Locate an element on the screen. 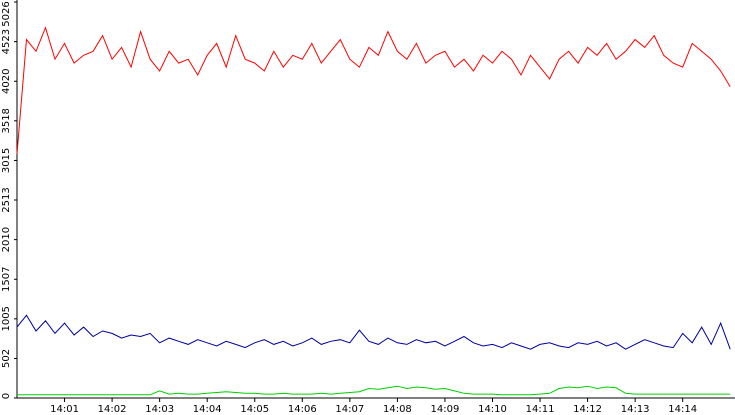 The width and height of the screenshot is (735, 415). x-tick-label: 14:08 is located at coordinates (397, 409).